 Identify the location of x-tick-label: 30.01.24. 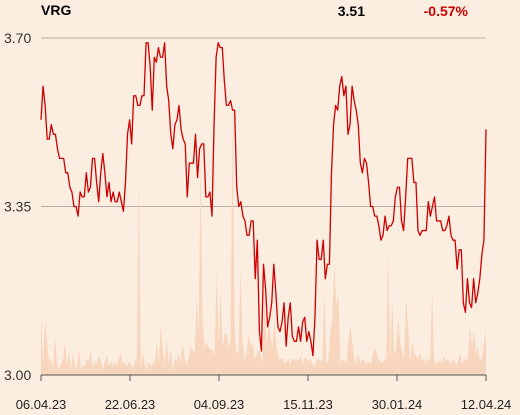
(397, 404).